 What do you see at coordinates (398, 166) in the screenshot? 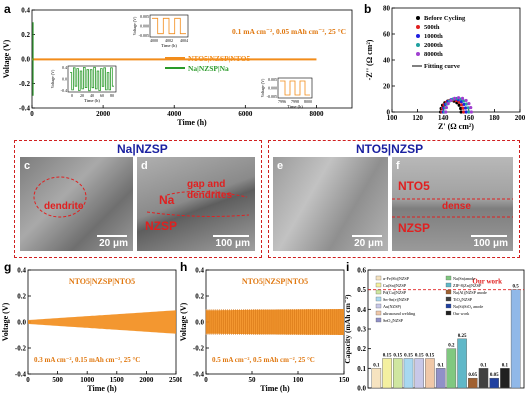
I see `sem-f-tag: f` at bounding box center [398, 166].